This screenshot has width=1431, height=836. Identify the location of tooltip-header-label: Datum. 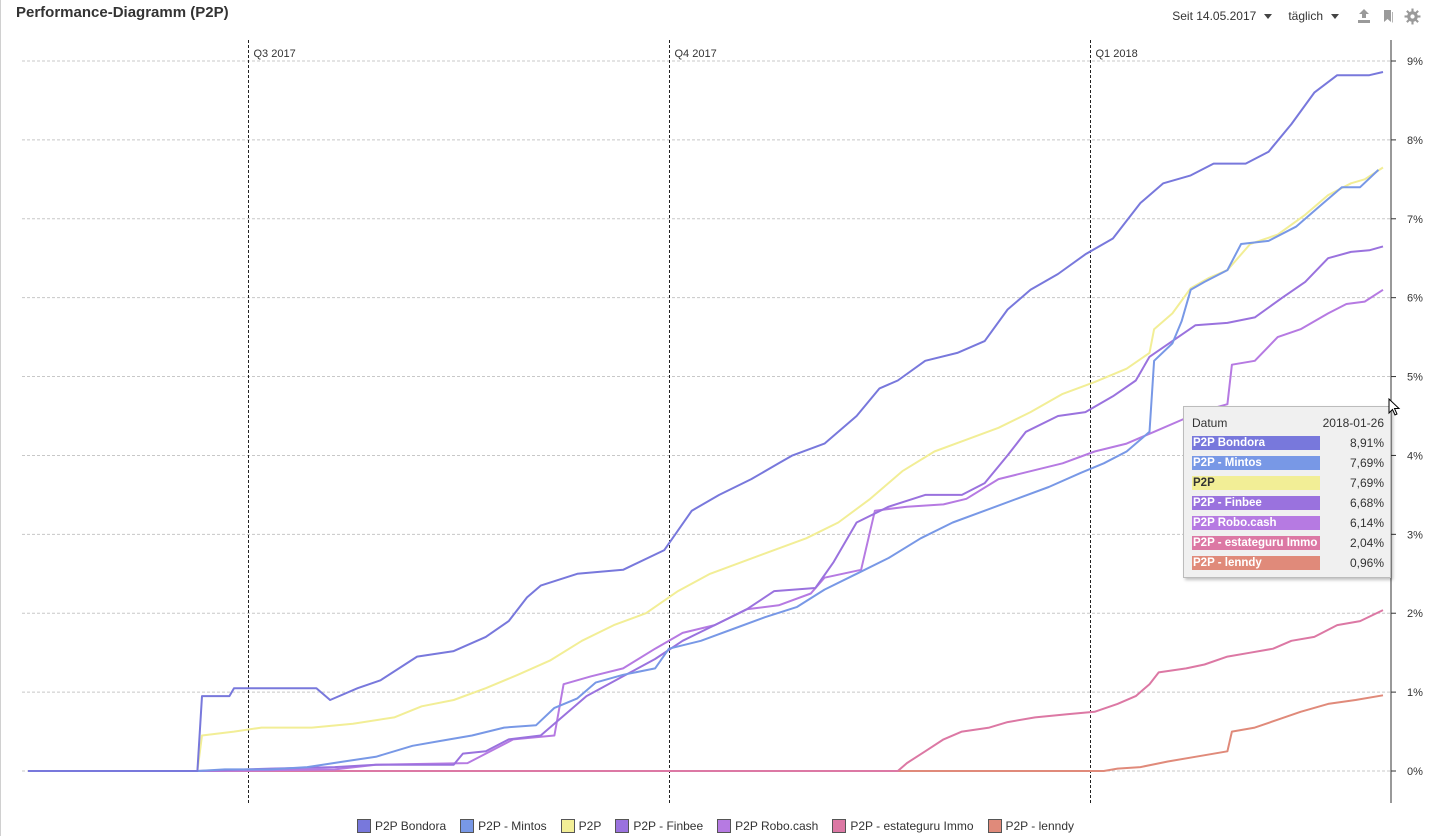
(1210, 423).